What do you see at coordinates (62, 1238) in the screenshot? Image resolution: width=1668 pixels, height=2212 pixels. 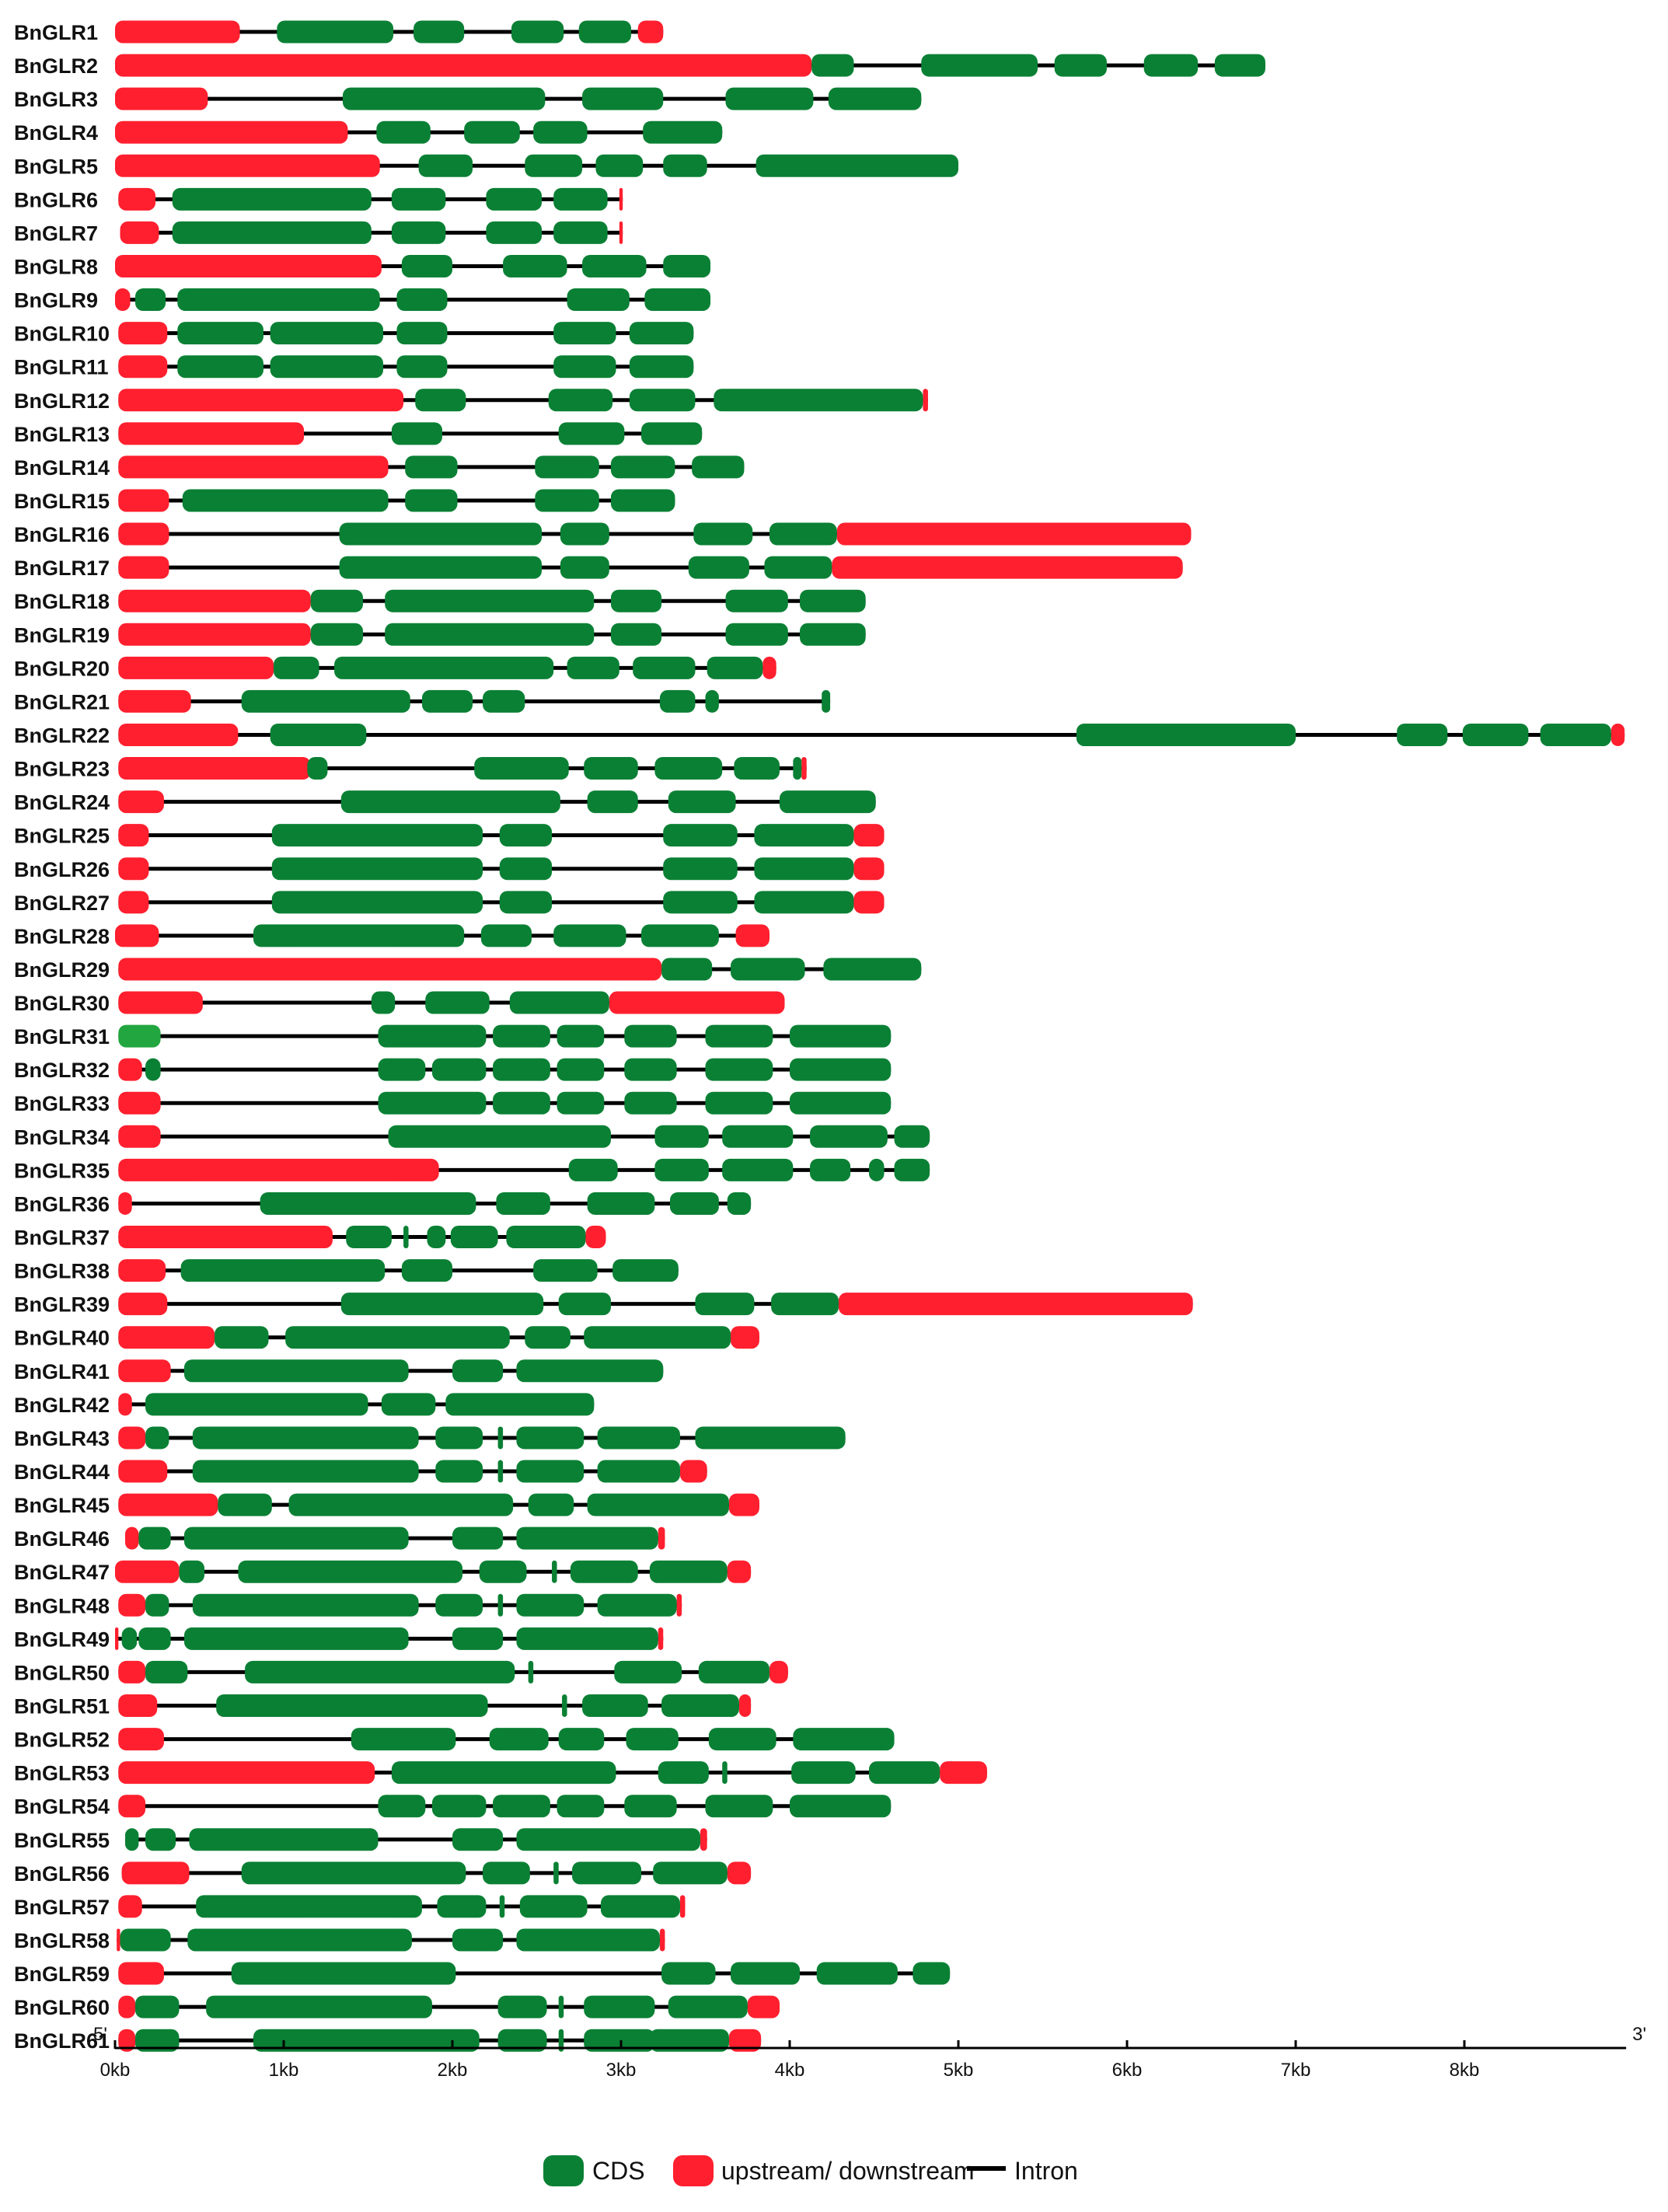 I see `gene-label: BnGLR37` at bounding box center [62, 1238].